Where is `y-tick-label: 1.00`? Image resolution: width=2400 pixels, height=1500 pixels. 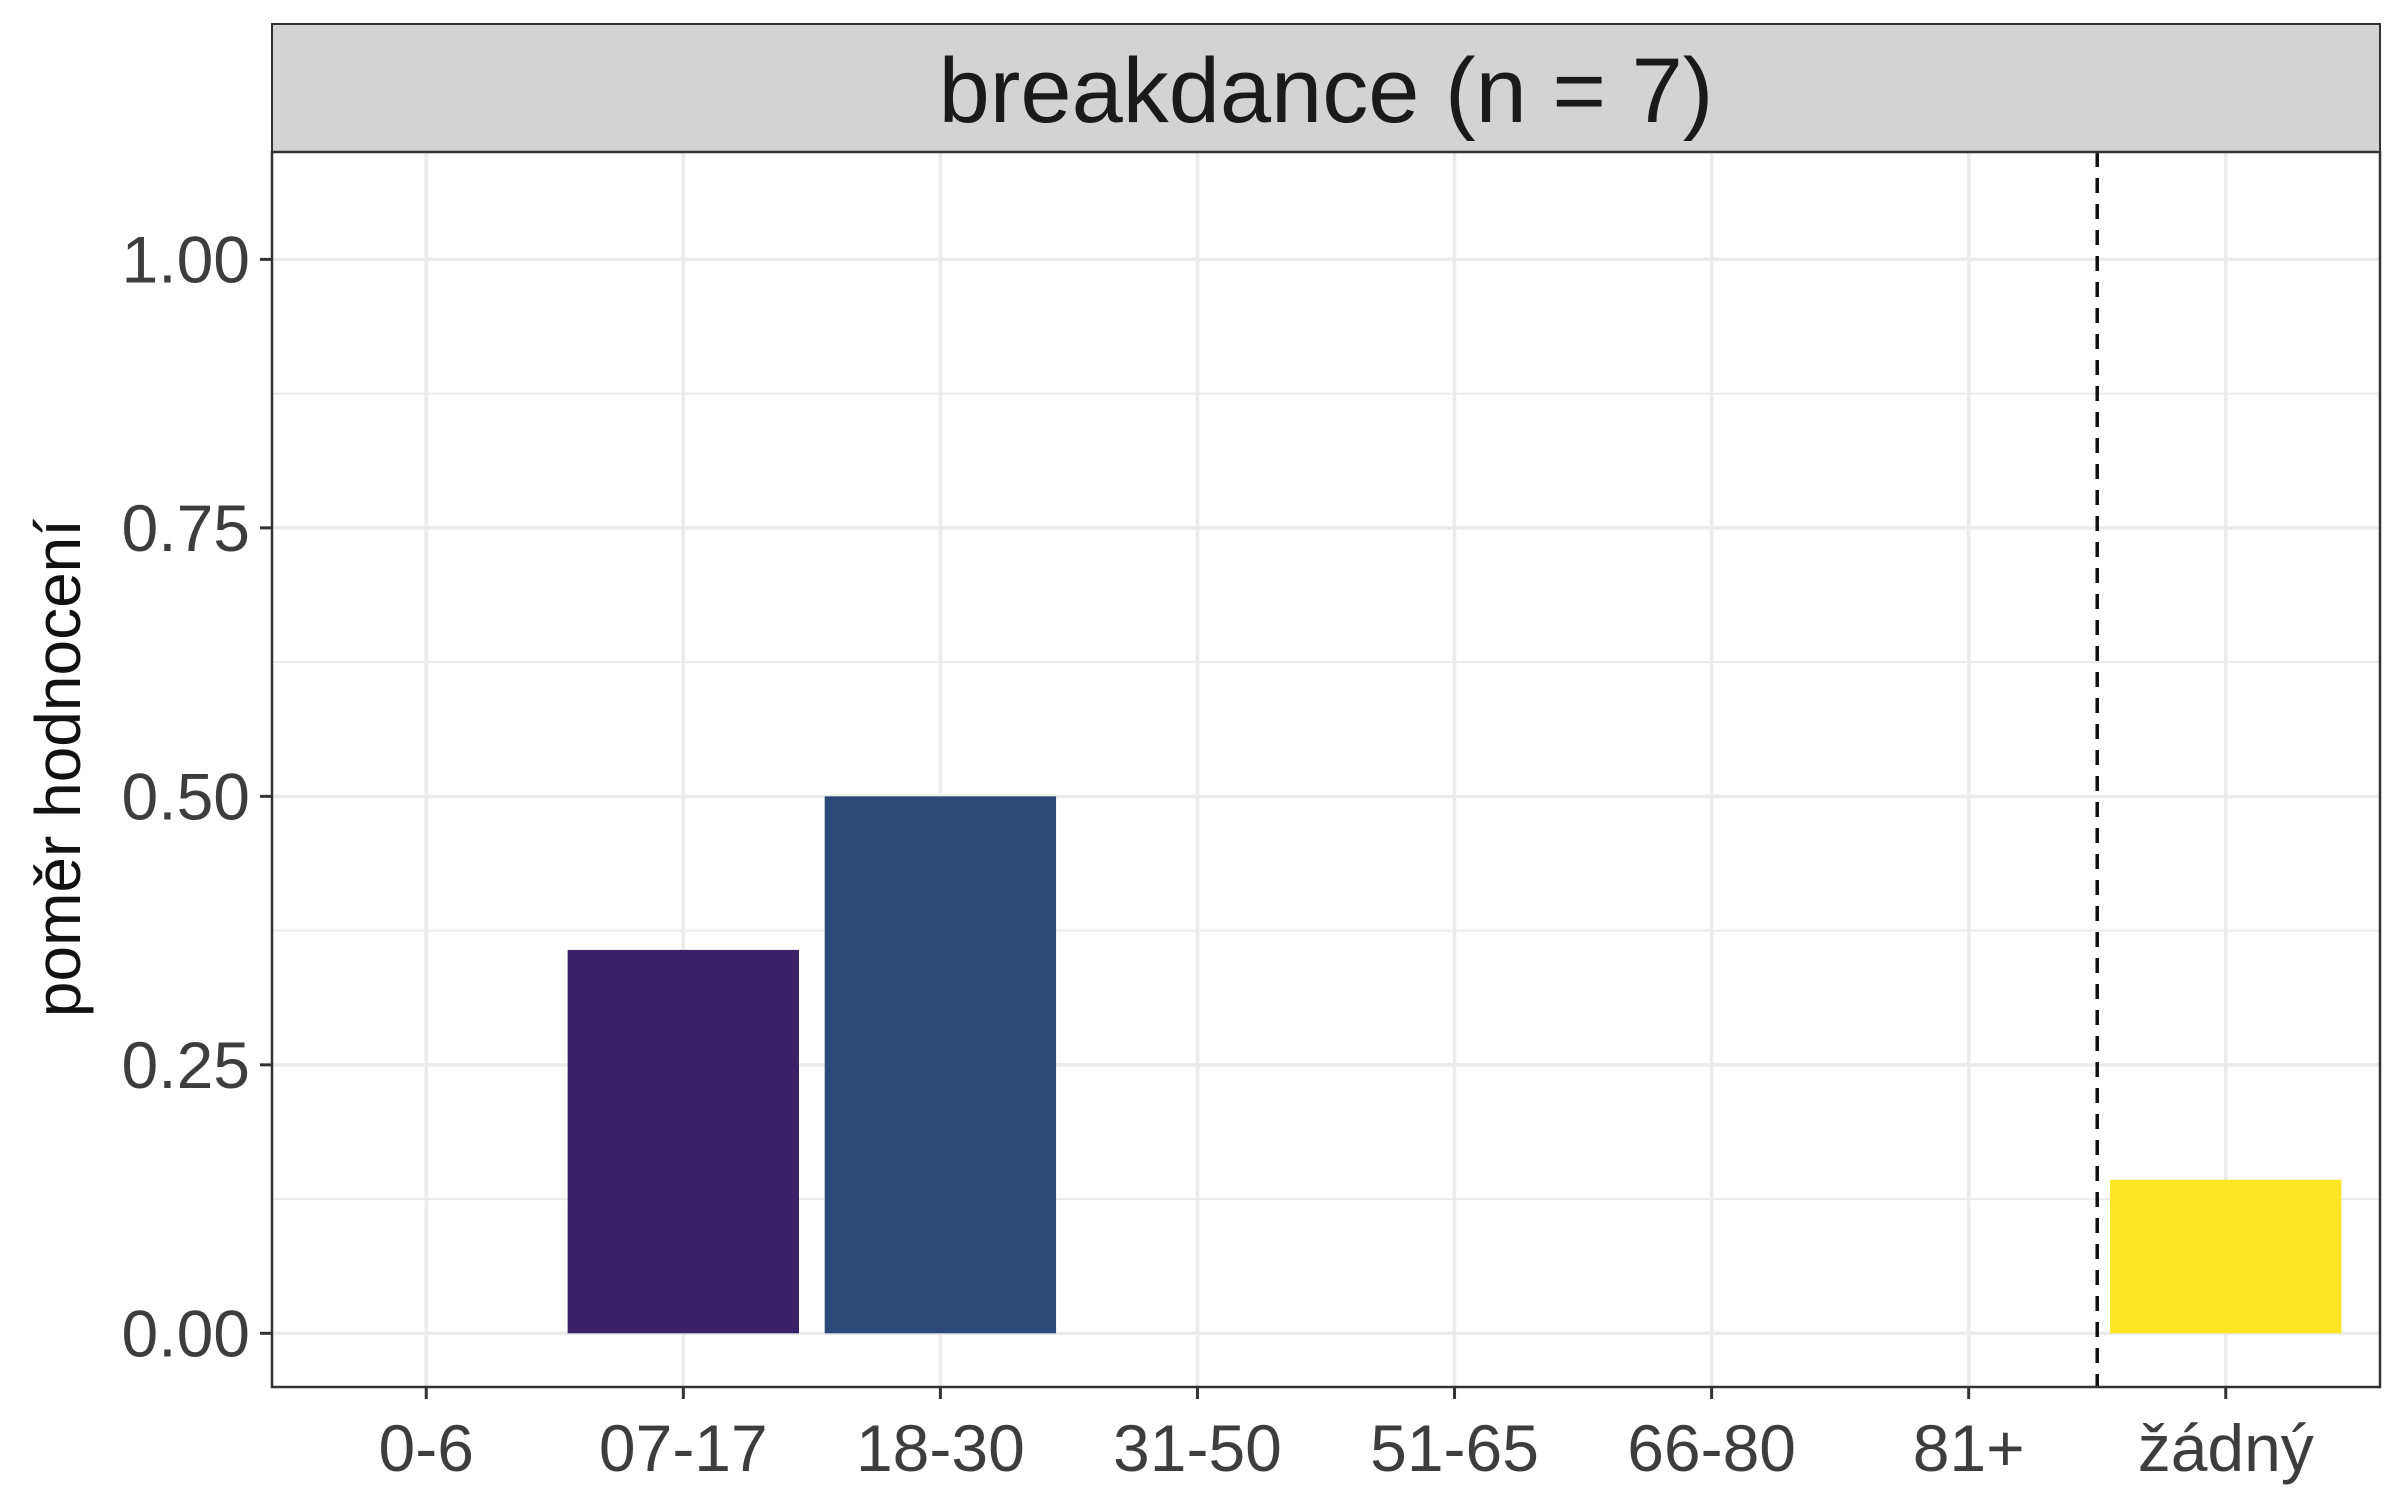
y-tick-label: 1.00 is located at coordinates (186, 259).